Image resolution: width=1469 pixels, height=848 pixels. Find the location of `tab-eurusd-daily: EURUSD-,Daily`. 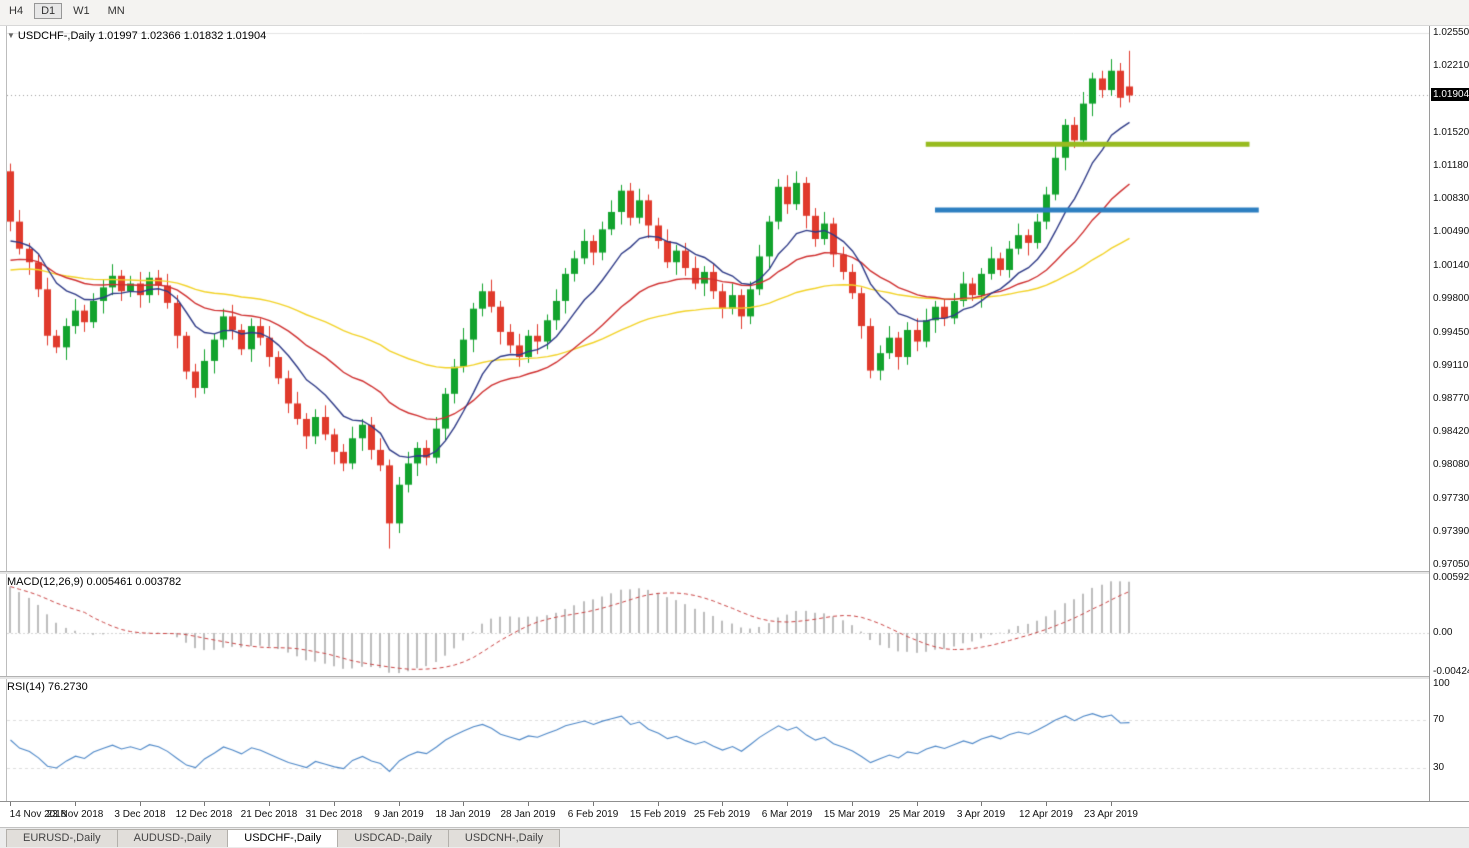

tab-eurusd-daily: EURUSD-,Daily is located at coordinates (62, 838).